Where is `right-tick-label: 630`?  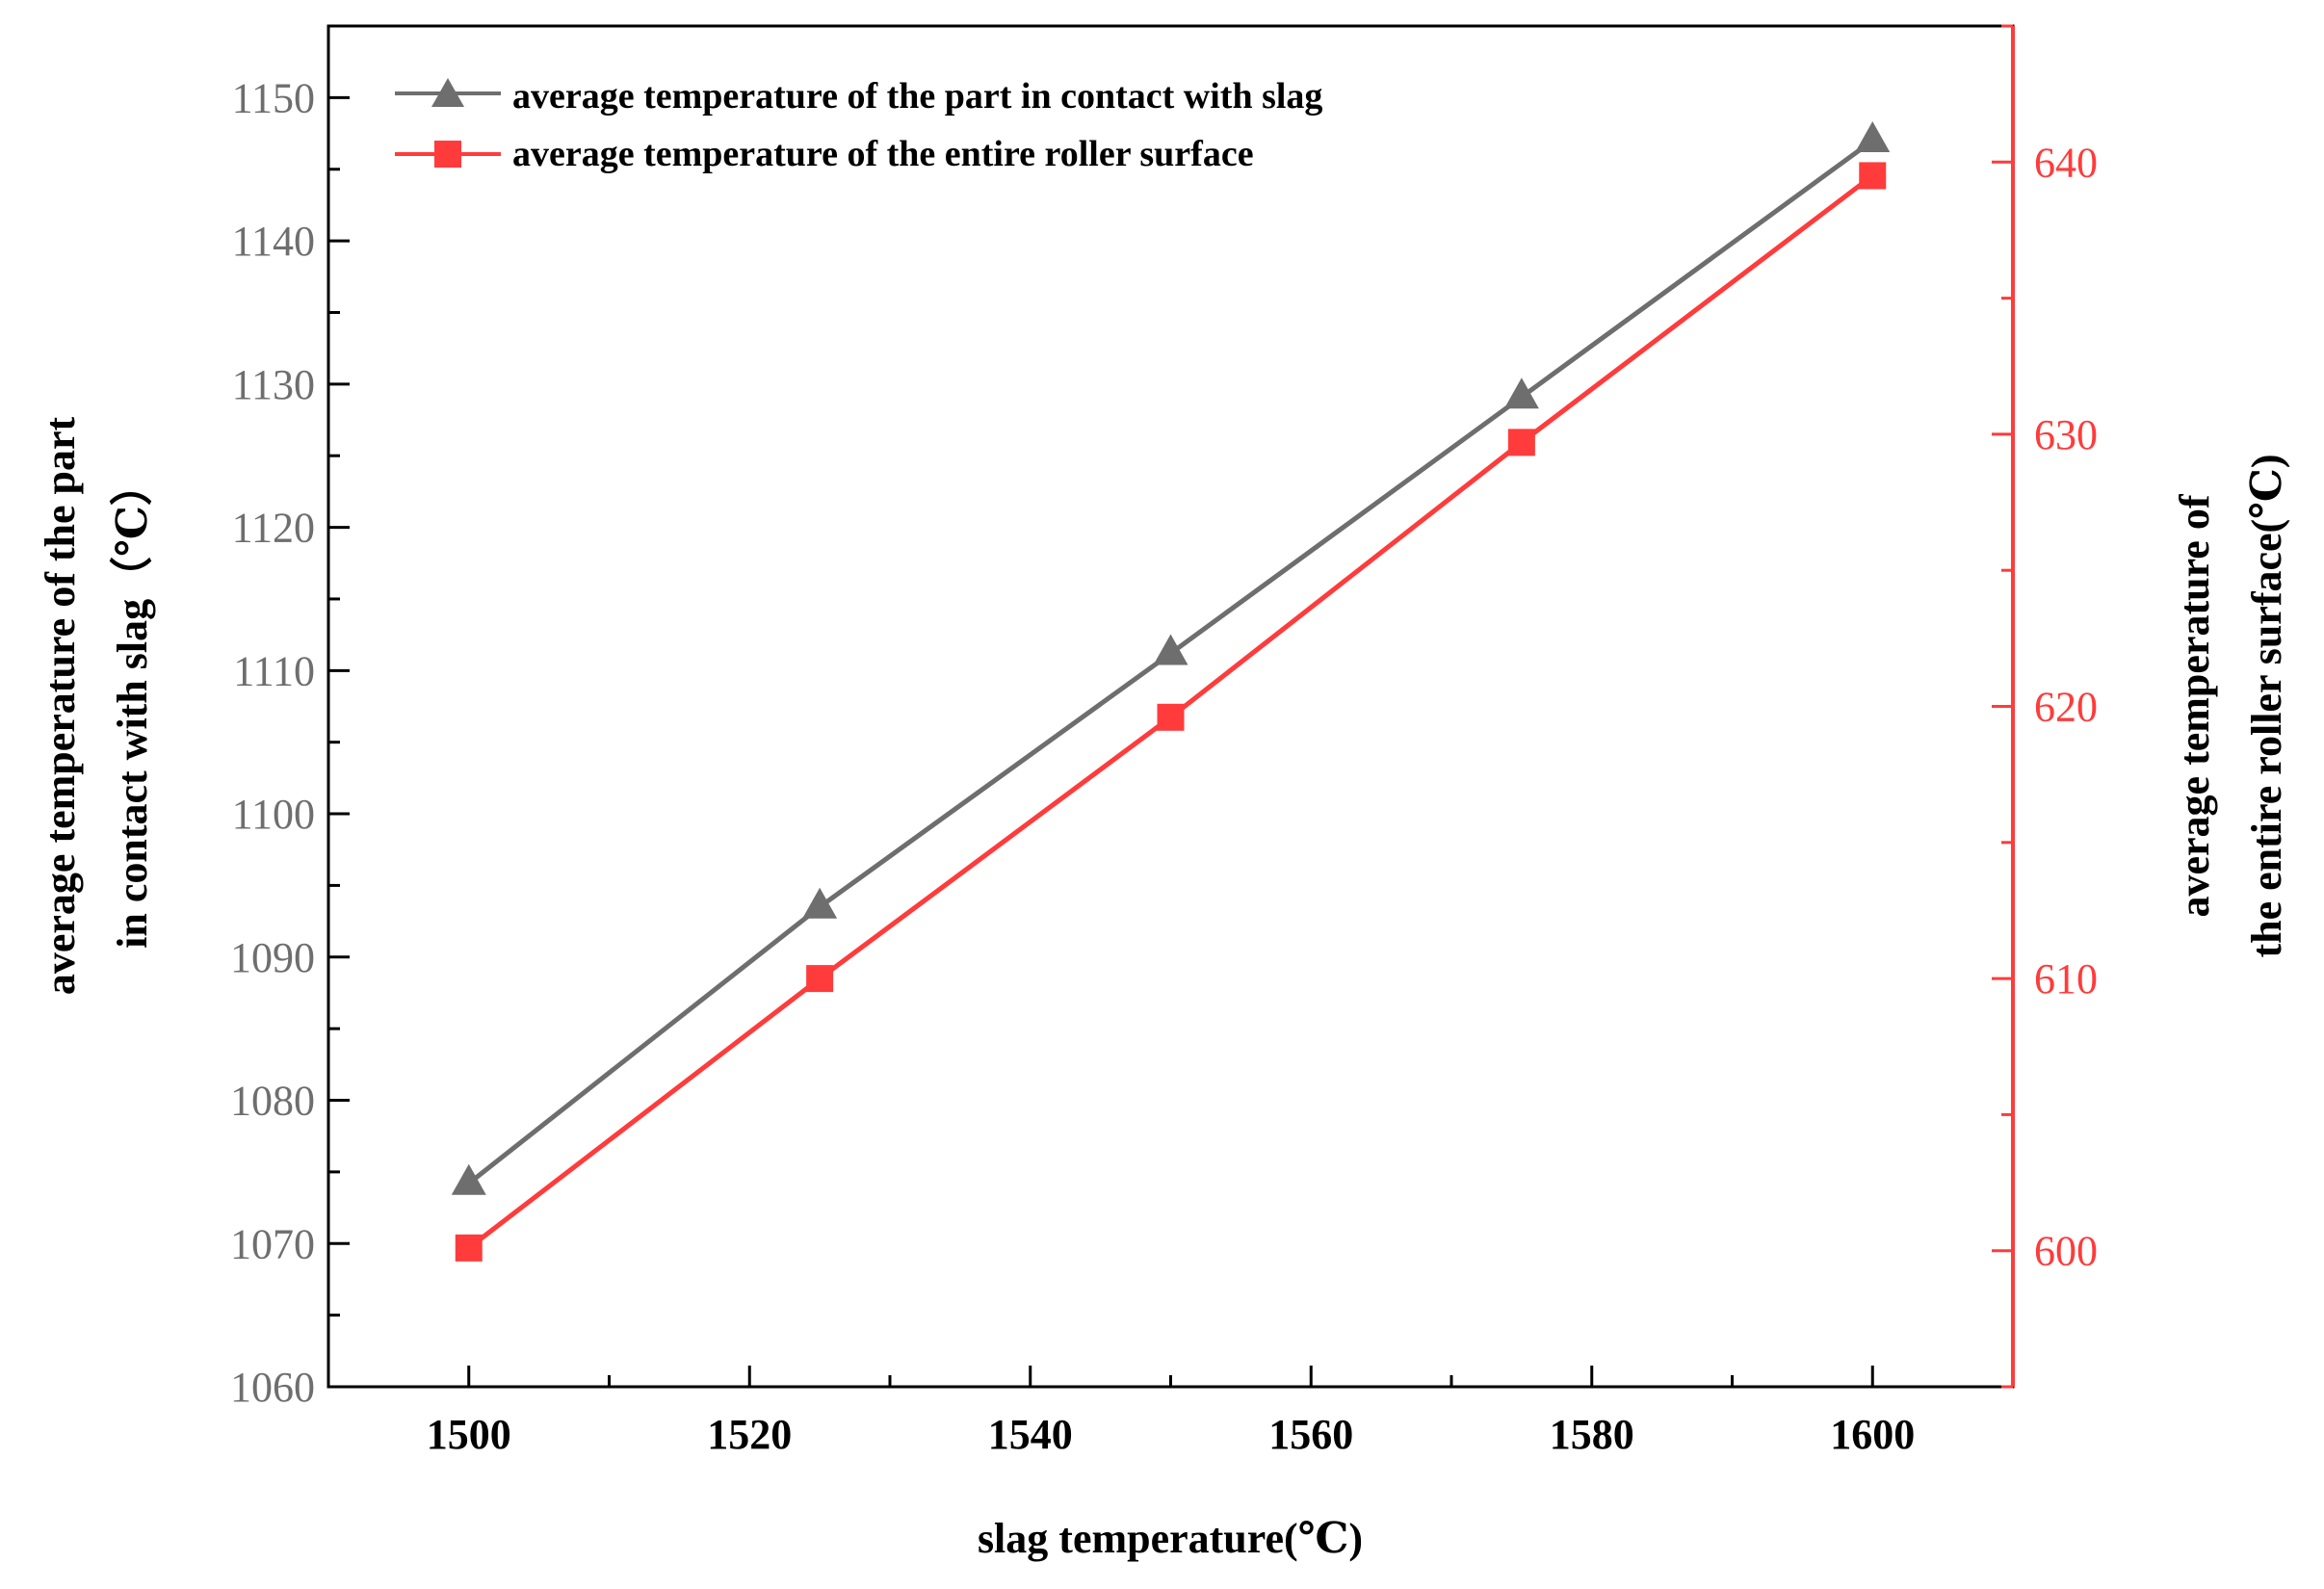
right-tick-label: 630 is located at coordinates (2066, 434).